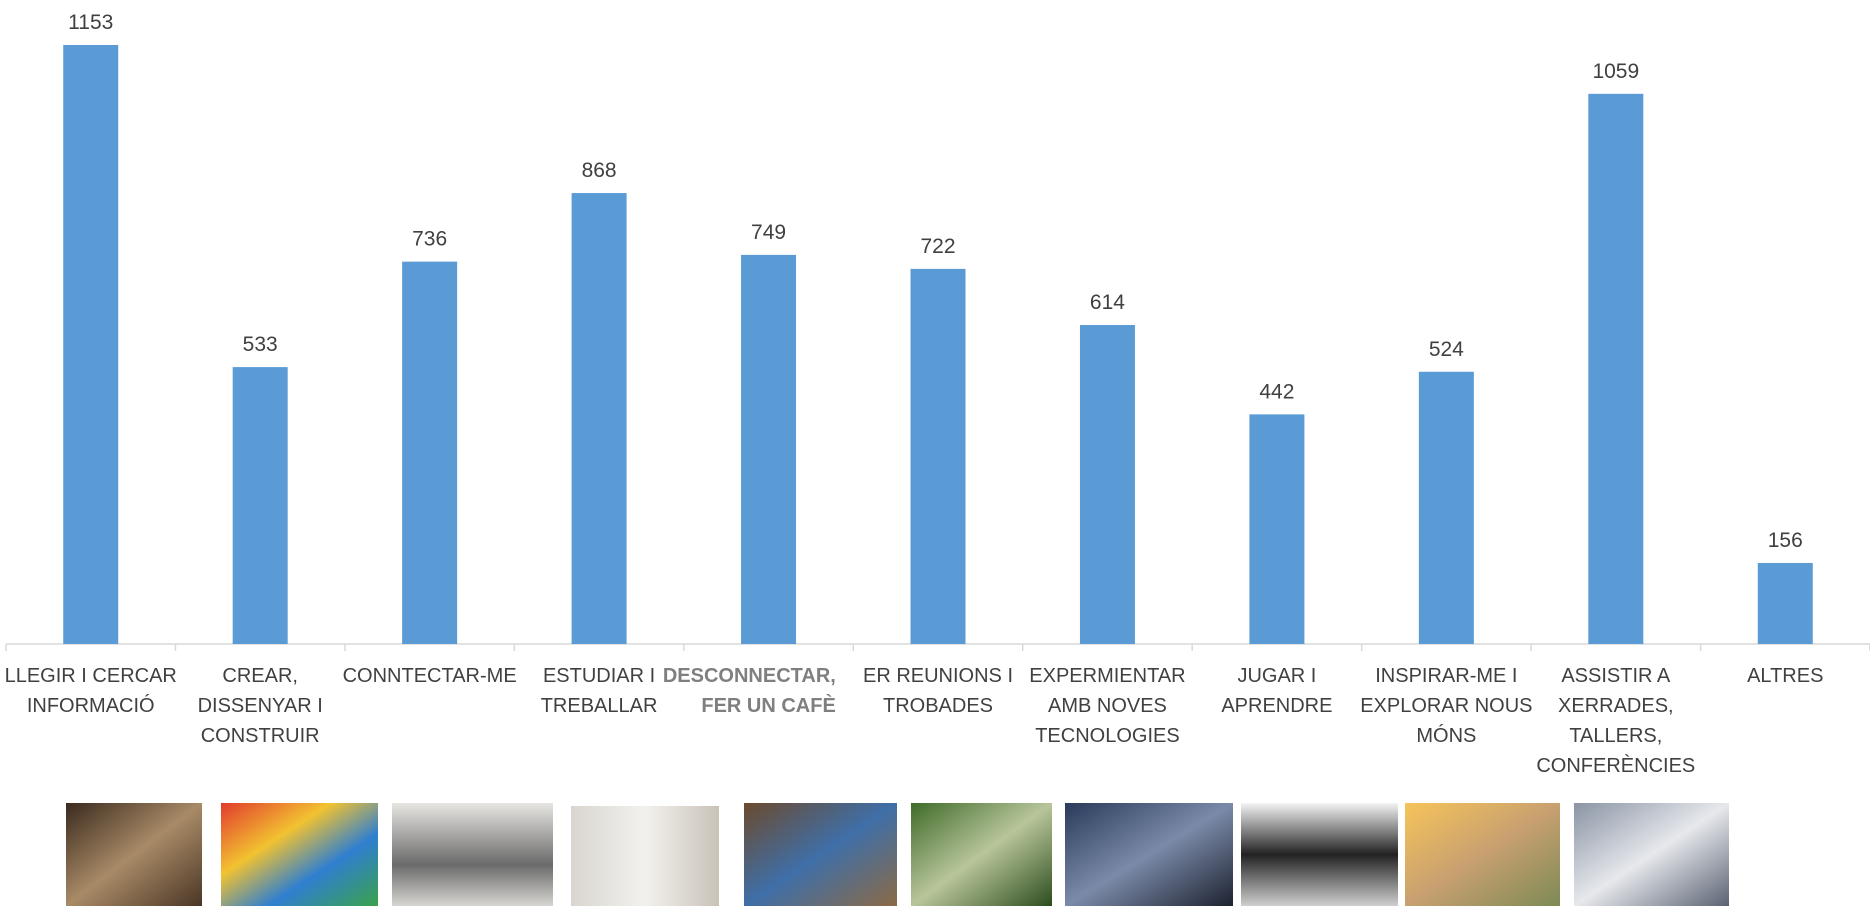 The image size is (1870, 911). What do you see at coordinates (749, 691) in the screenshot?
I see `x-tick-label: DESCONNECTAR, FER UN CAFÈ` at bounding box center [749, 691].